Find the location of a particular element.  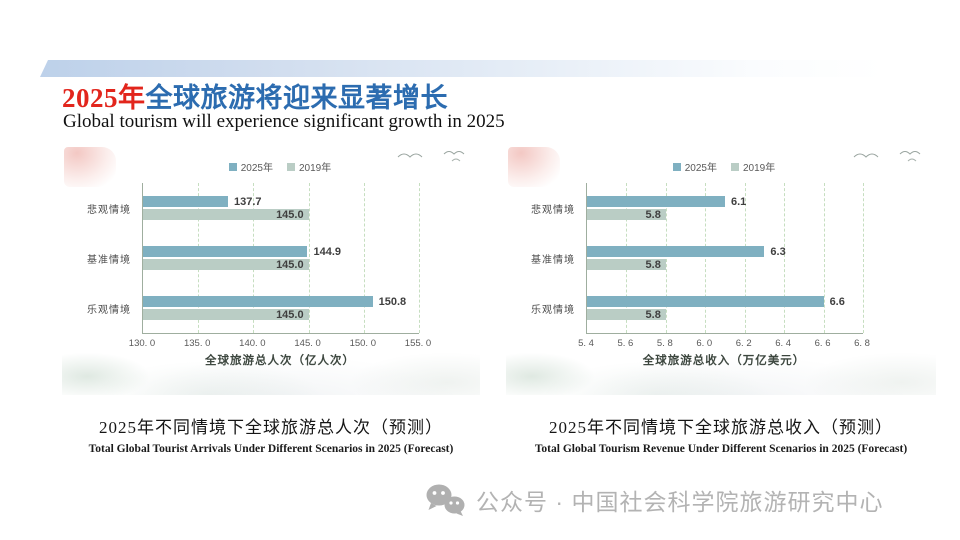

value-label: 150.8 is located at coordinates (392, 301).